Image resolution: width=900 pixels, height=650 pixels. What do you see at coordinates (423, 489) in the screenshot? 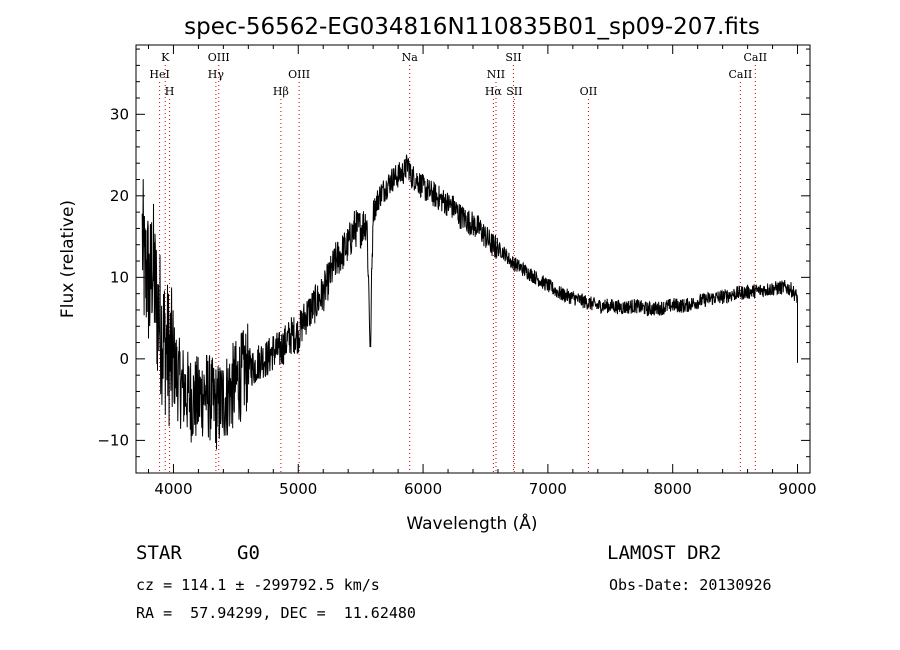
I see `x-tick-label: 6000` at bounding box center [423, 489].